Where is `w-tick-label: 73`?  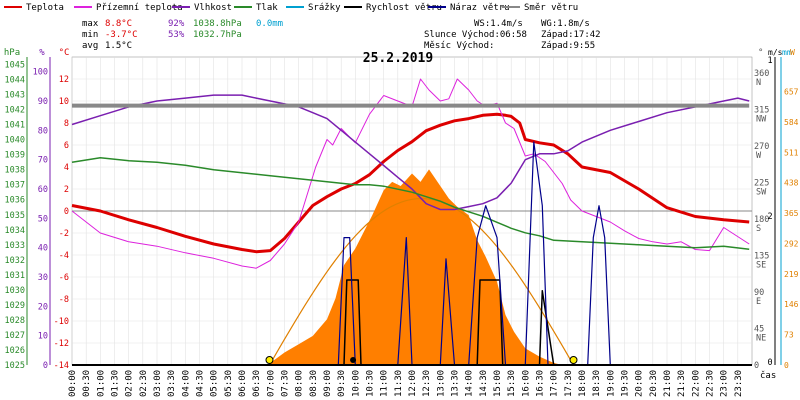
w-tick-label: 73 is located at coordinates (789, 335).